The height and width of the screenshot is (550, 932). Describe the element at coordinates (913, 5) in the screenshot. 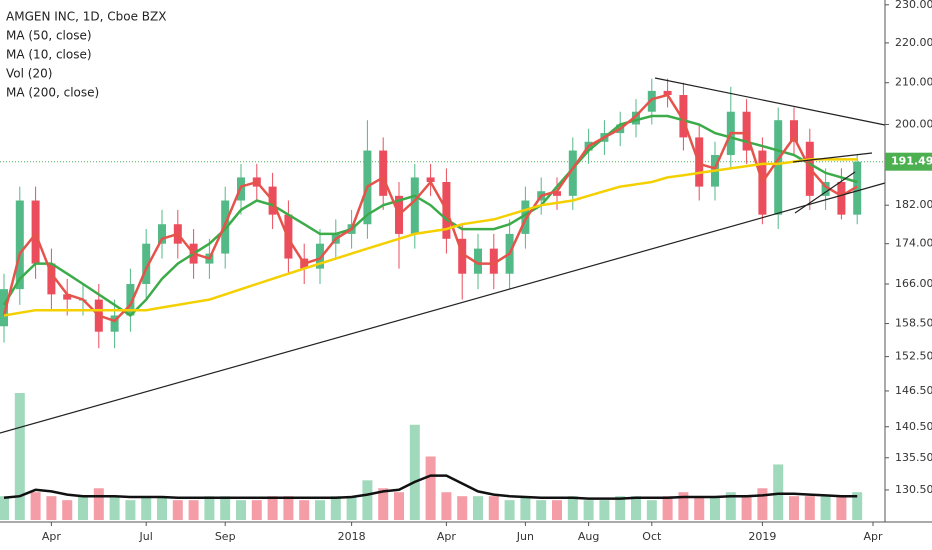

I see `y-tick-label: 230.00` at that location.